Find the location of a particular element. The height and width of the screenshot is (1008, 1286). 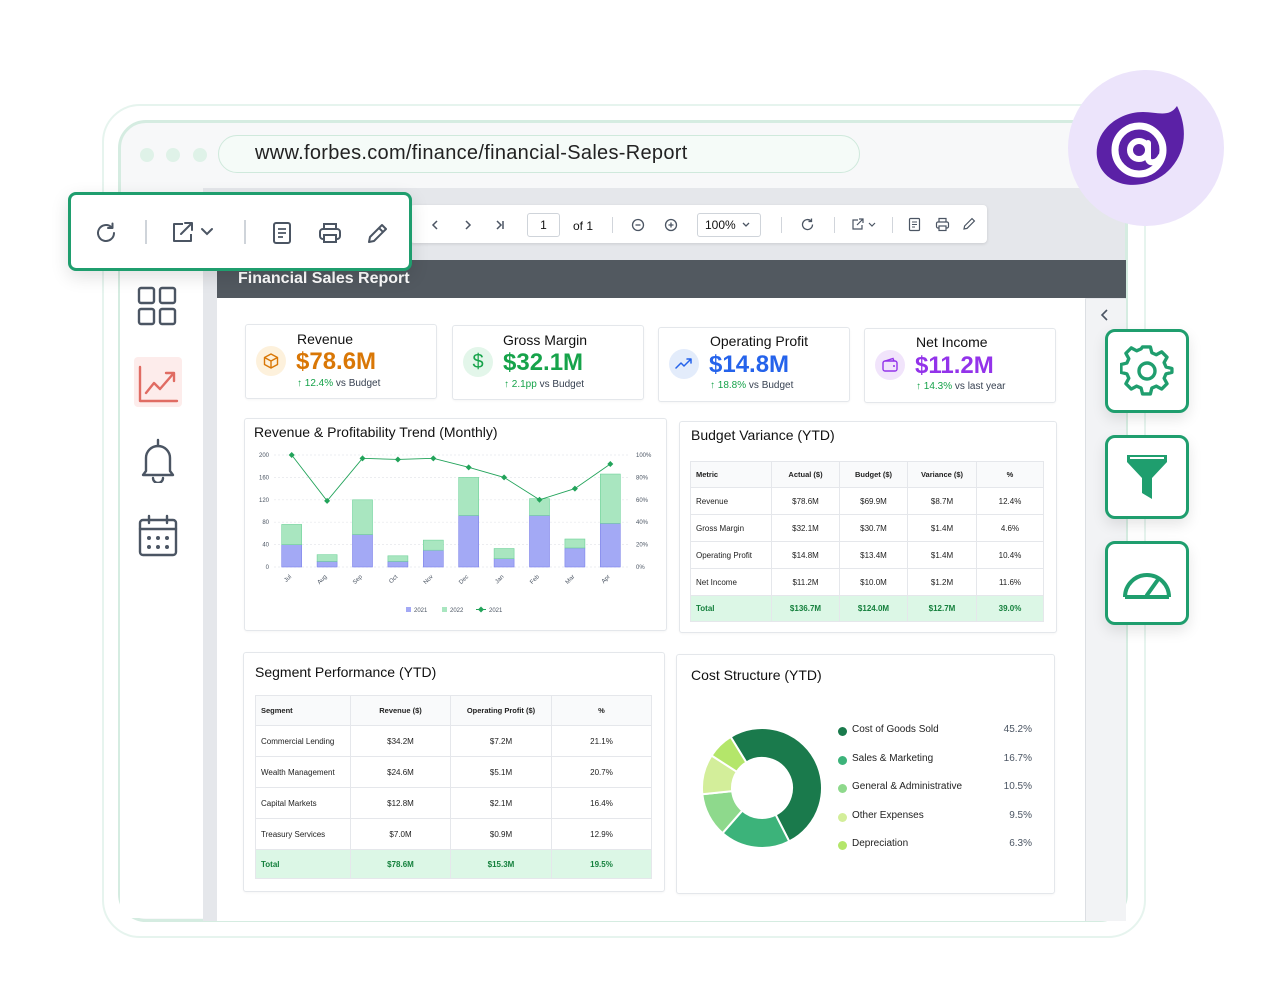

kpi-value: $78.6M is located at coordinates (336, 361).